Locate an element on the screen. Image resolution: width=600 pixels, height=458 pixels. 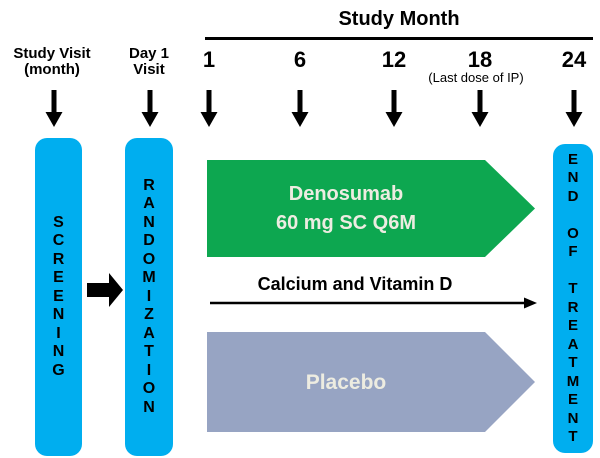
denosumab-arm-text: Denosumab 60 mg SC Q6M is located at coordinates (346, 208).